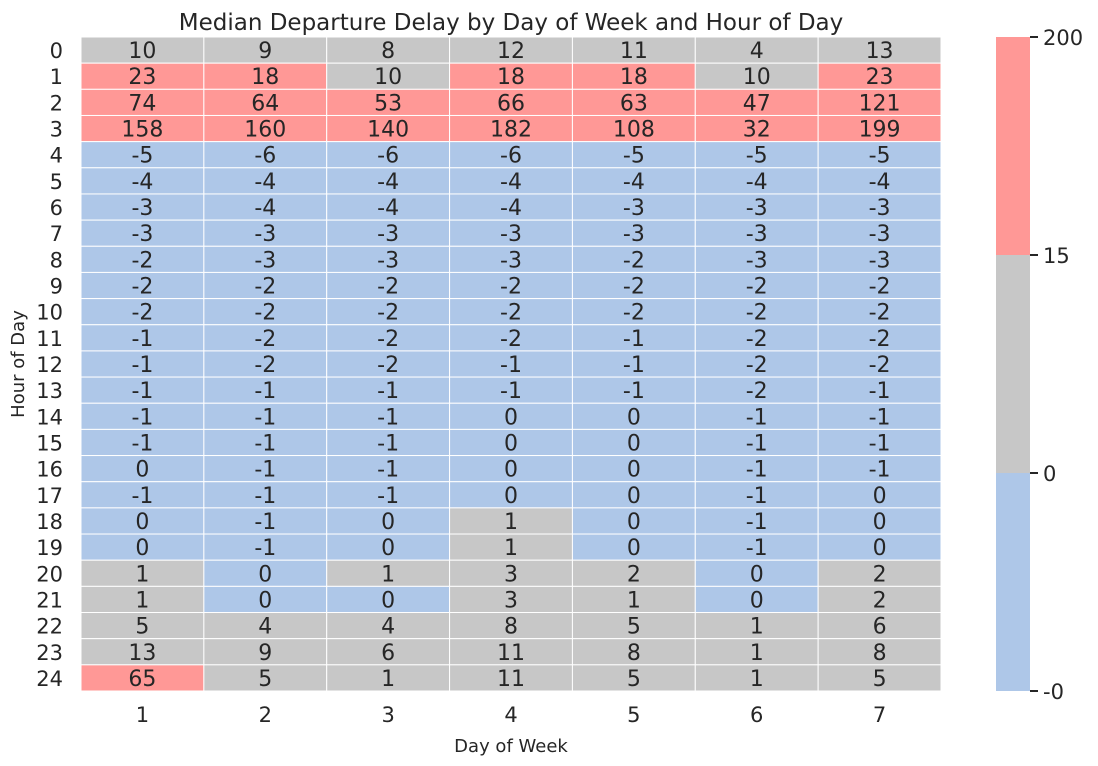  What do you see at coordinates (56, 103) in the screenshot?
I see `y-tick-label: 2` at bounding box center [56, 103].